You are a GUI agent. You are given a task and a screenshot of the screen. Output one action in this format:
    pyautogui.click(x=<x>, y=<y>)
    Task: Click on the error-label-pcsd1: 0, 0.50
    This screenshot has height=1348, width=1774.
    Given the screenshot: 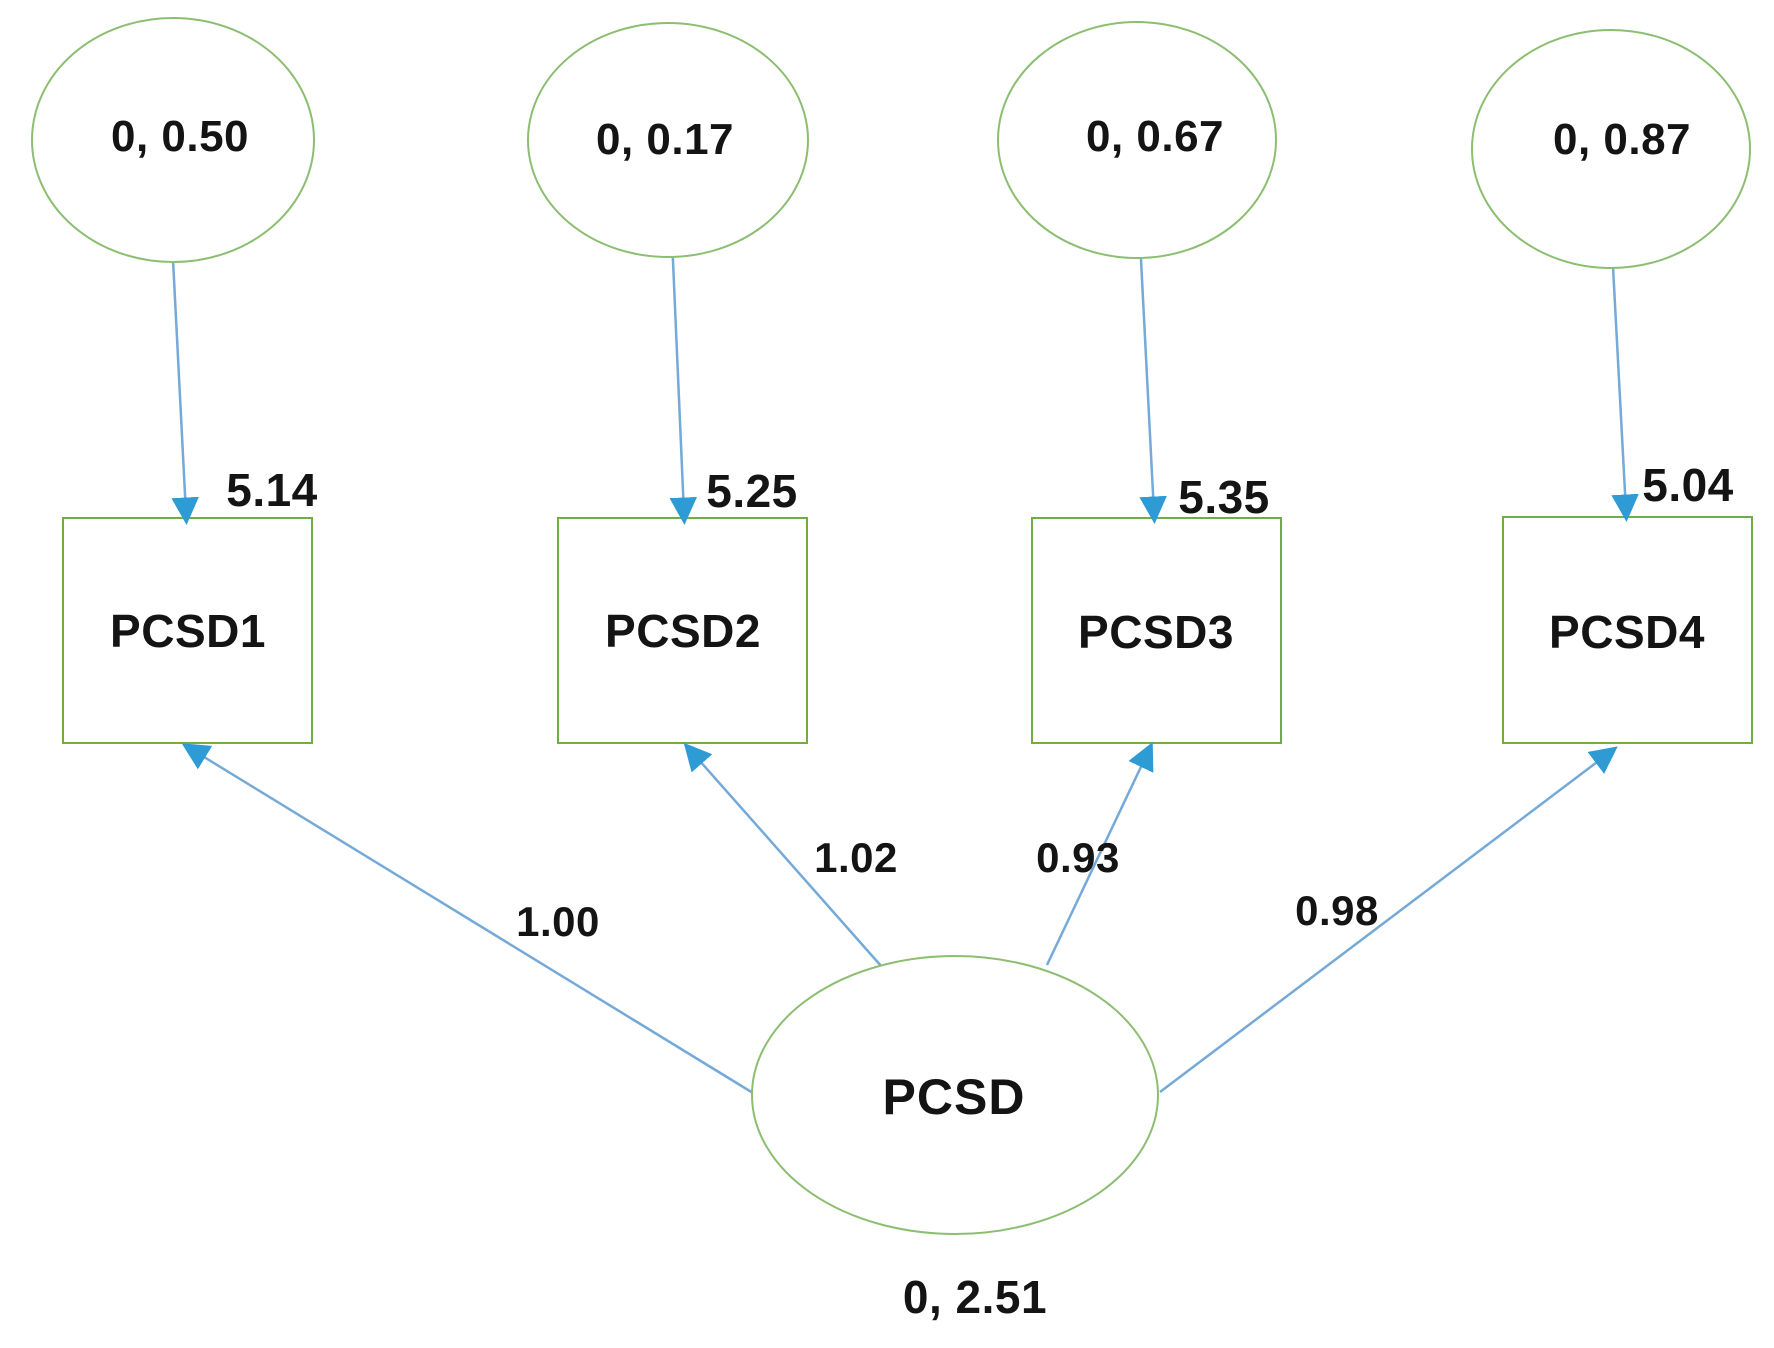 What is the action you would take?
    pyautogui.click(x=180, y=136)
    